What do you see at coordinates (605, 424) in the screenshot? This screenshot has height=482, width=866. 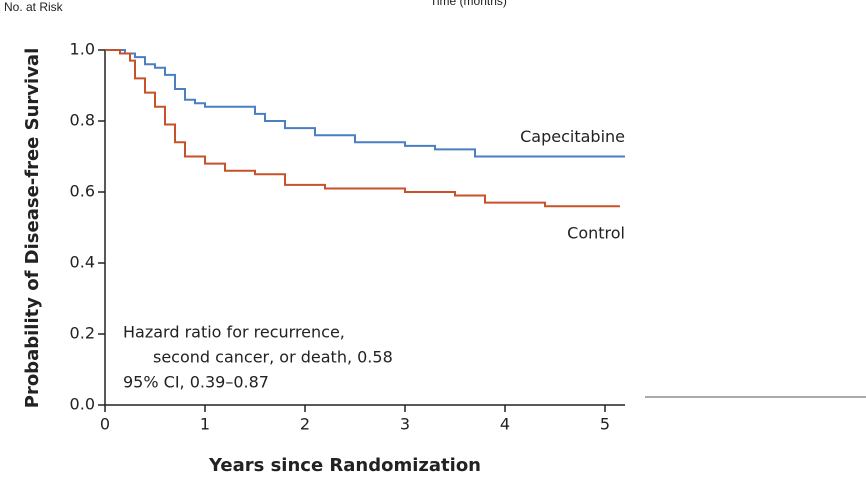 I see `x-tick-label: 5` at bounding box center [605, 424].